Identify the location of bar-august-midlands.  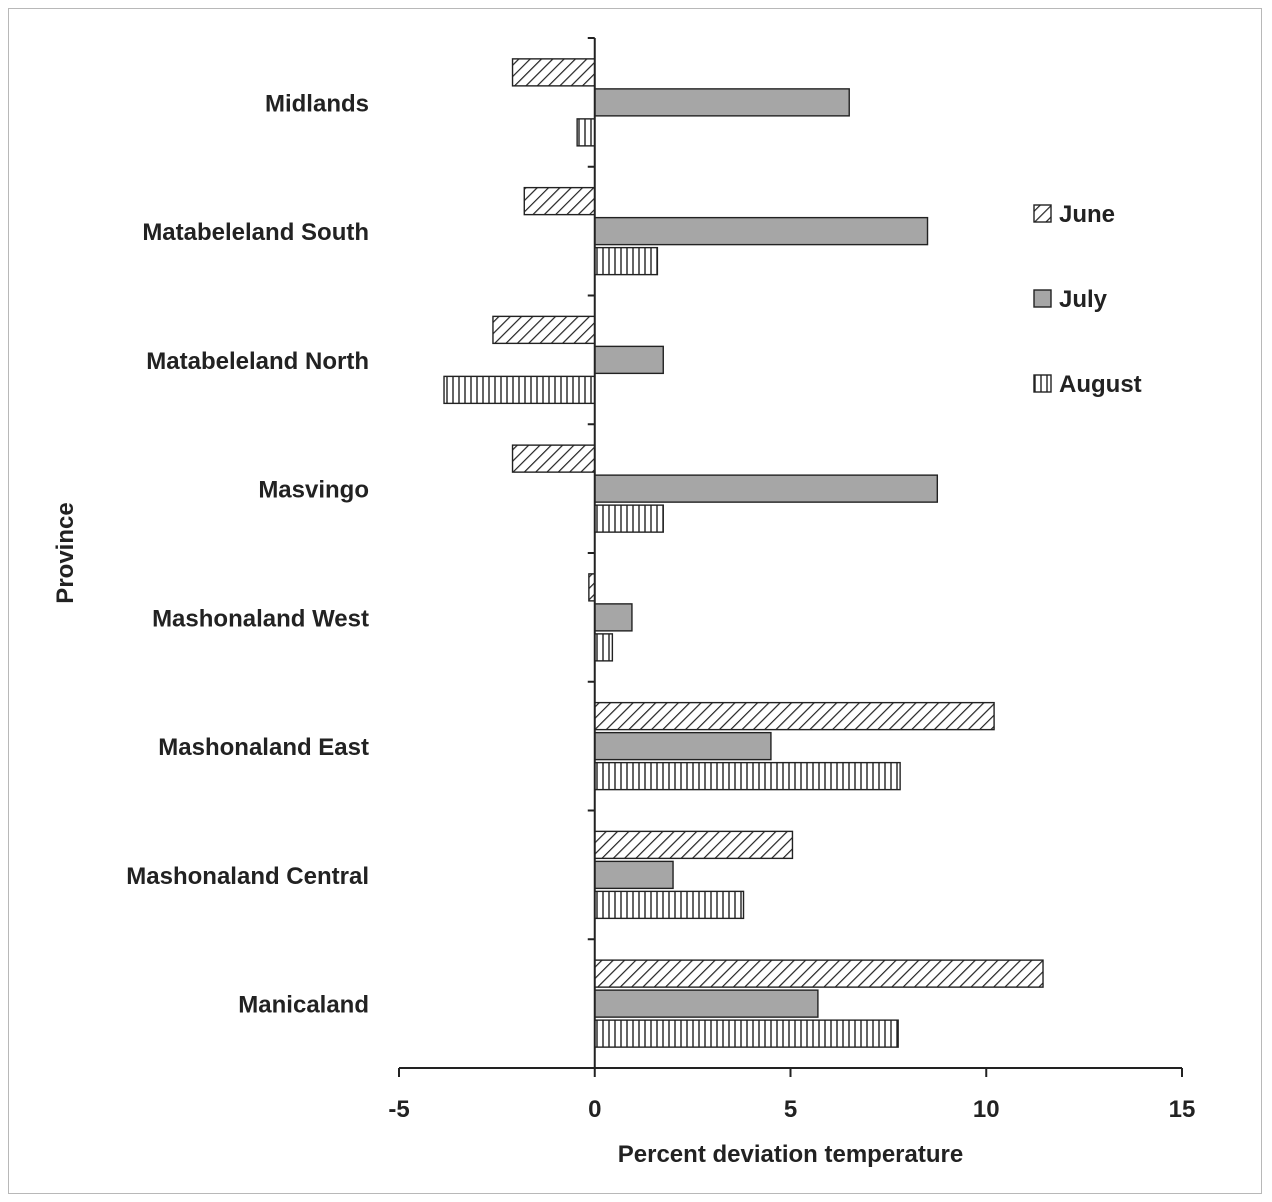
(586, 132).